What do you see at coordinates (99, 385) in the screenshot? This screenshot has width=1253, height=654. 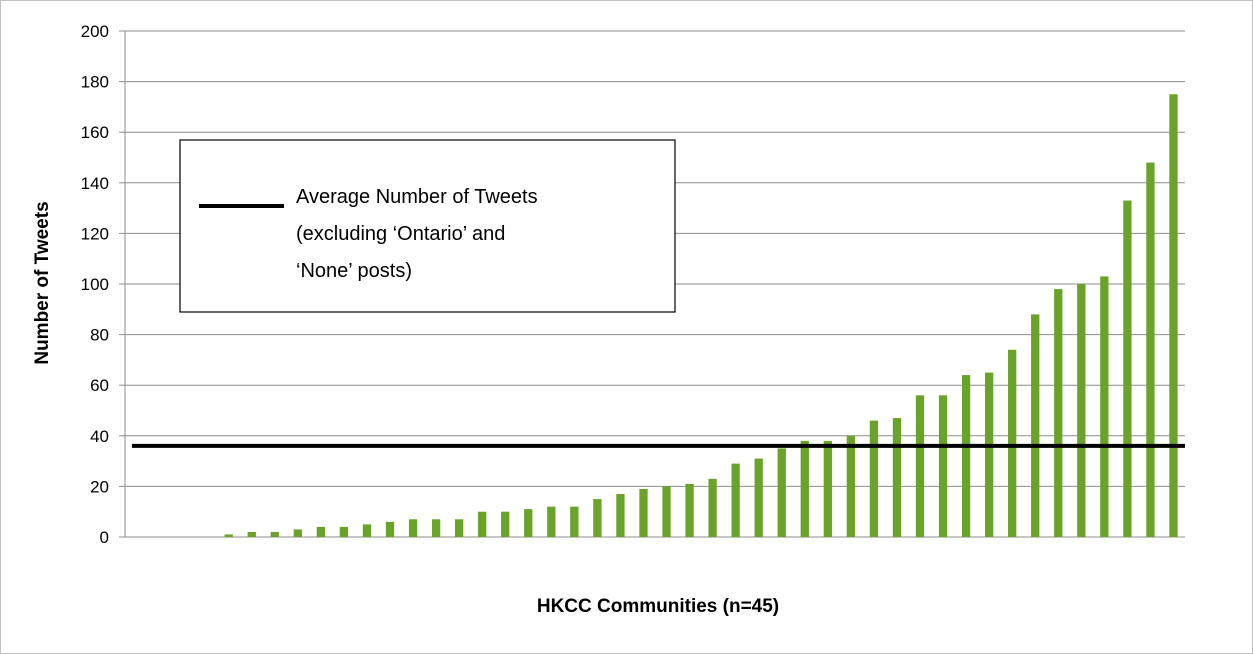 I see `y-tick-label: 60` at bounding box center [99, 385].